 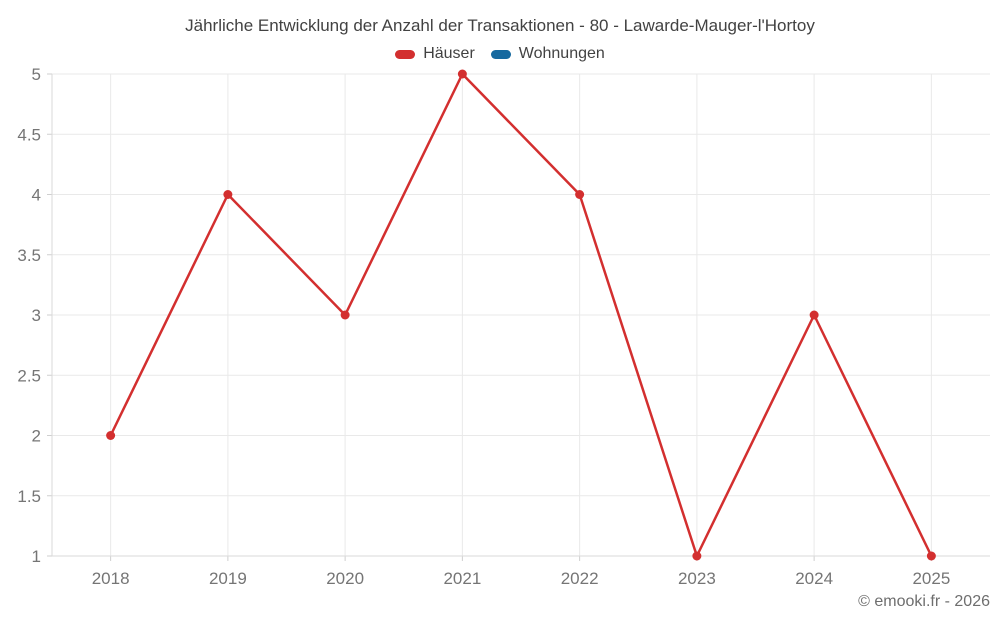 I want to click on svg-text: 3.5, so click(x=29, y=255).